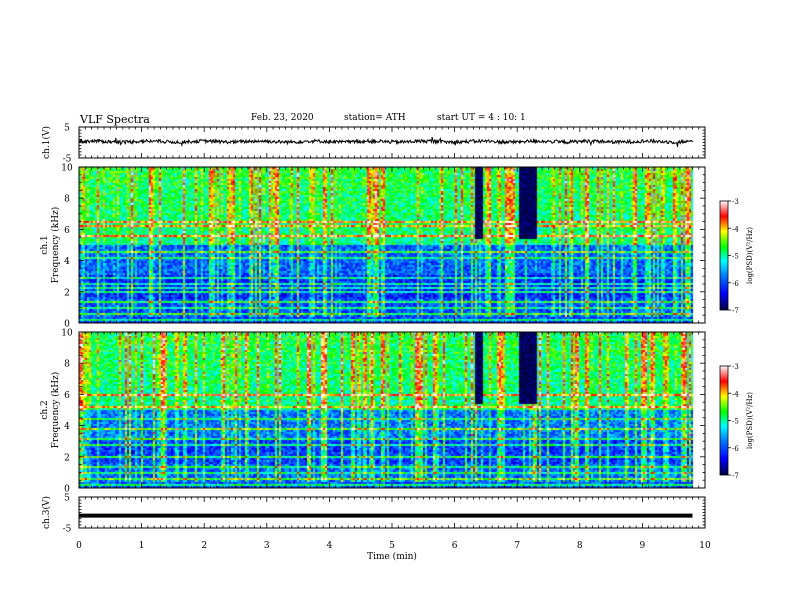 This screenshot has height=612, width=792. What do you see at coordinates (375, 118) in the screenshot?
I see `station-label: station= ATH` at bounding box center [375, 118].